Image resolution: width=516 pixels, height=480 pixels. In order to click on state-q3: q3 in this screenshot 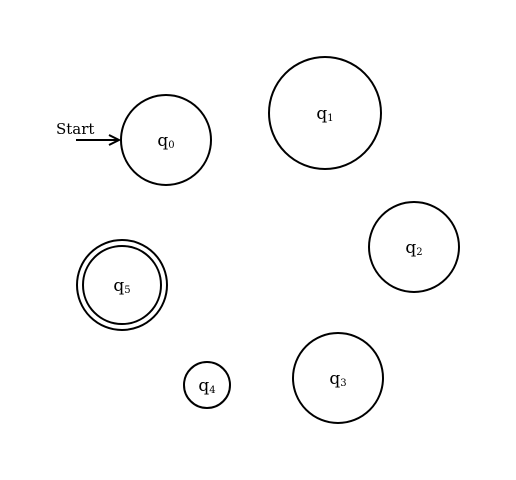, I will do `click(338, 378)`.